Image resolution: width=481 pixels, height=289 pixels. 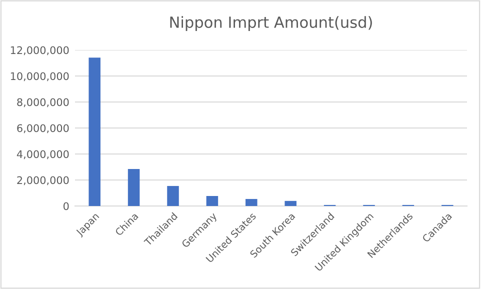 I want to click on y-tick-label: 8,000,000, so click(x=43, y=103).